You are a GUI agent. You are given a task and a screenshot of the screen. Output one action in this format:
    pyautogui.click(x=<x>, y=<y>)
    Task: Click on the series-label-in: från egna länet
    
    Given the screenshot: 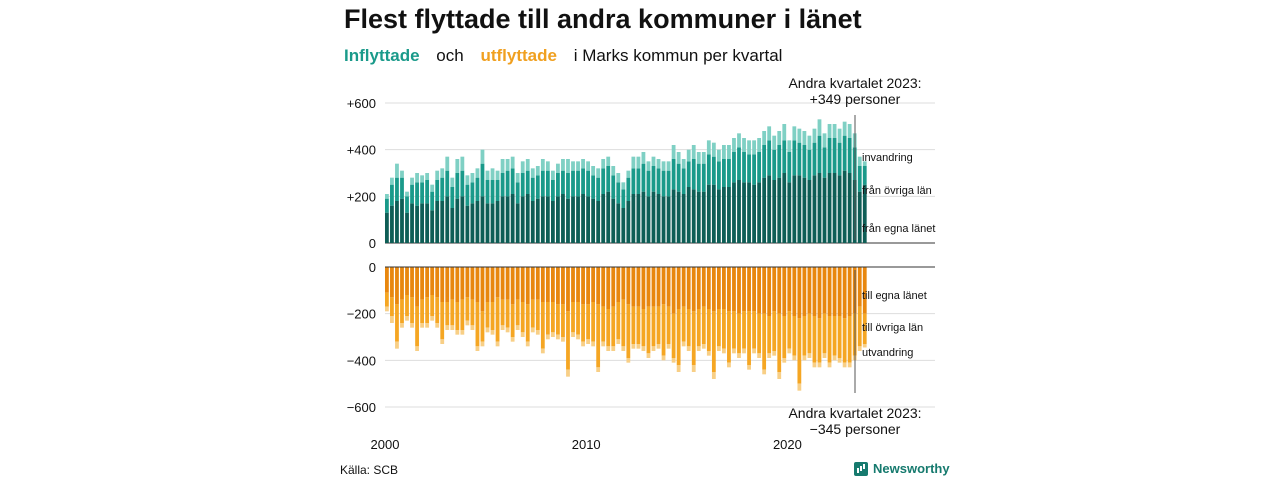 What is the action you would take?
    pyautogui.click(x=898, y=229)
    